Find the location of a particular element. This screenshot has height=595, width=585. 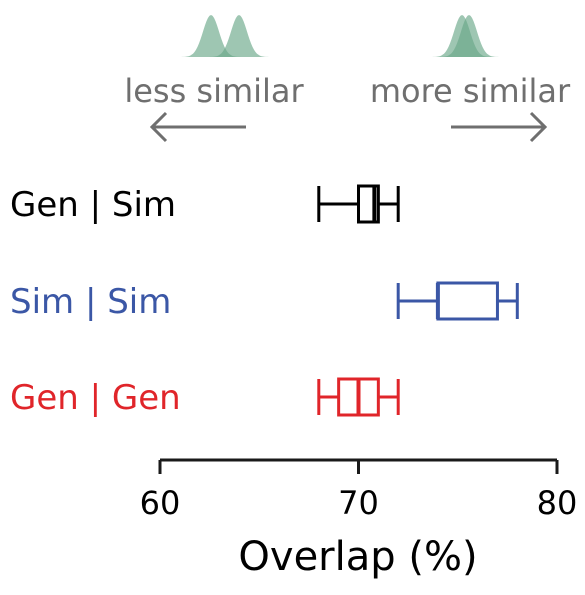

x-tick-label: 80 is located at coordinates (557, 503).